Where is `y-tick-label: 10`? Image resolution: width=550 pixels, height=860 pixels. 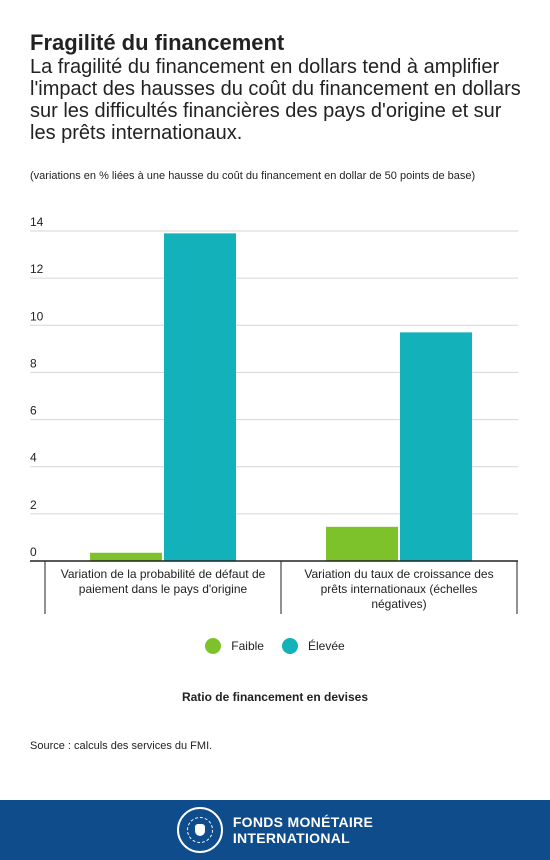 y-tick-label: 10 is located at coordinates (37, 316).